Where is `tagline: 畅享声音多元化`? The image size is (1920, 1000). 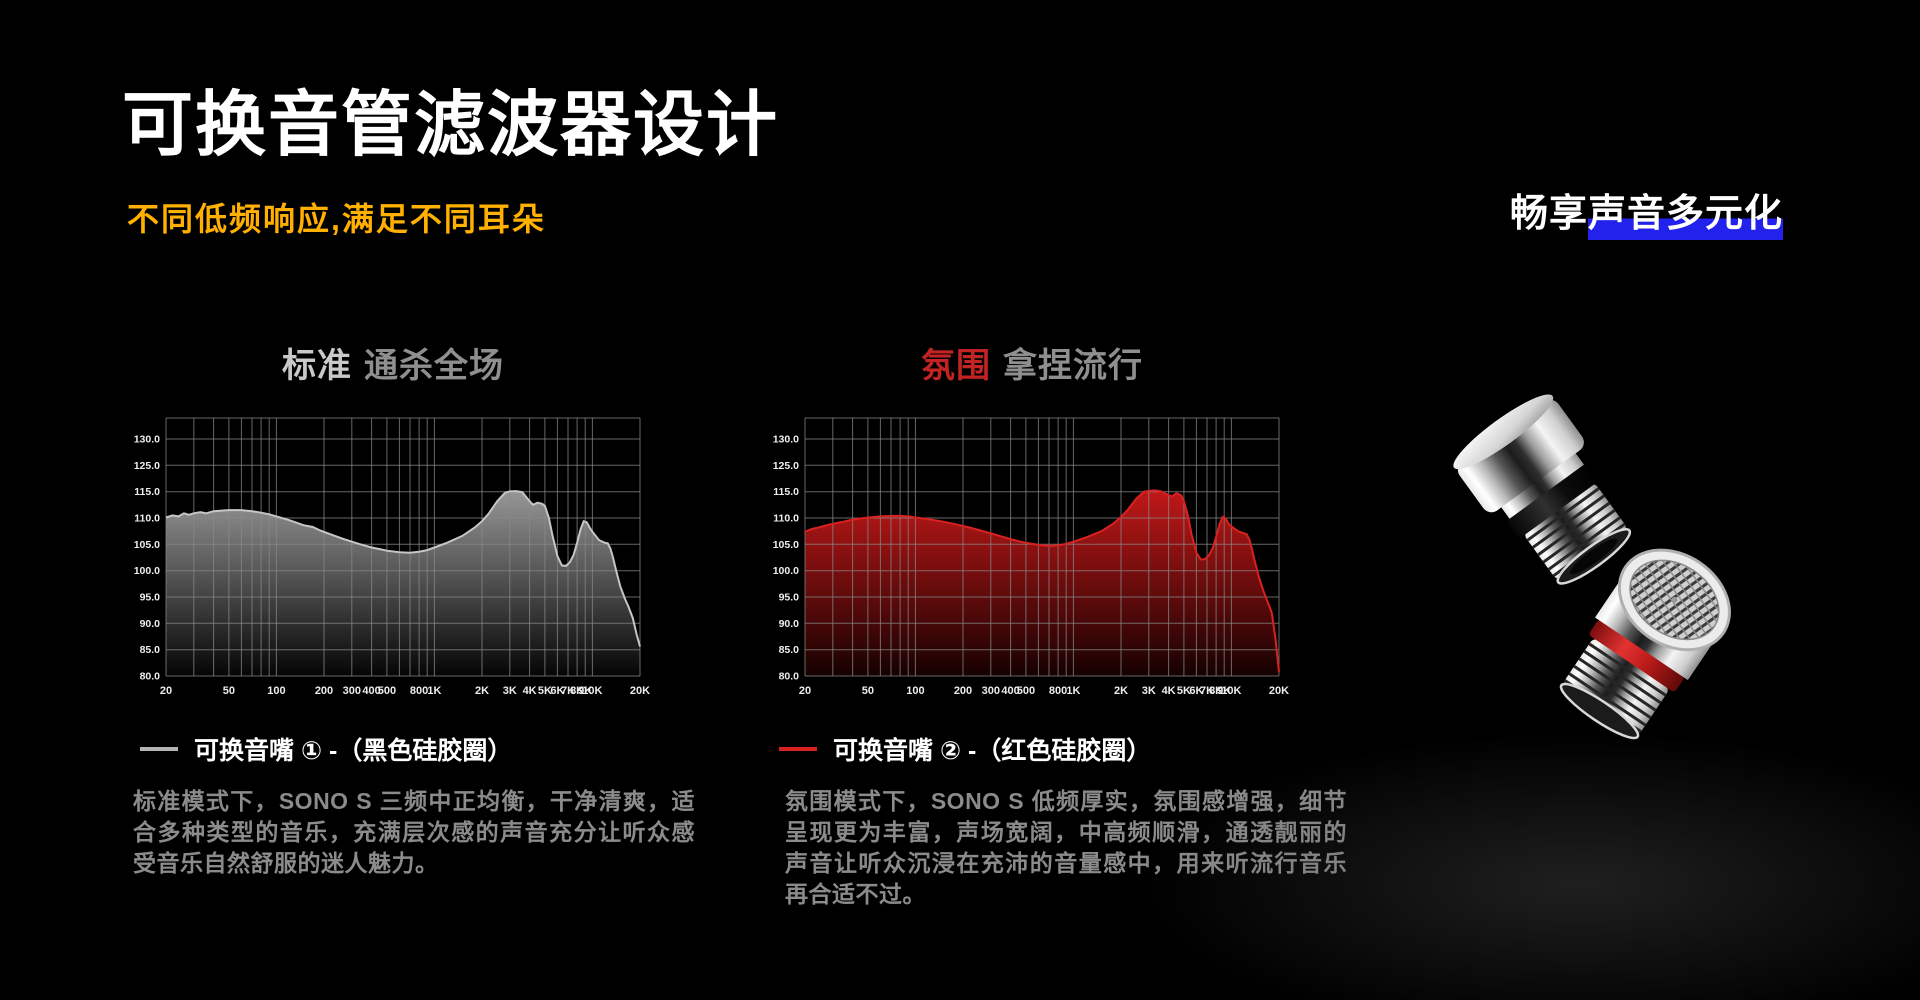
tagline: 畅享声音多元化 is located at coordinates (1647, 211).